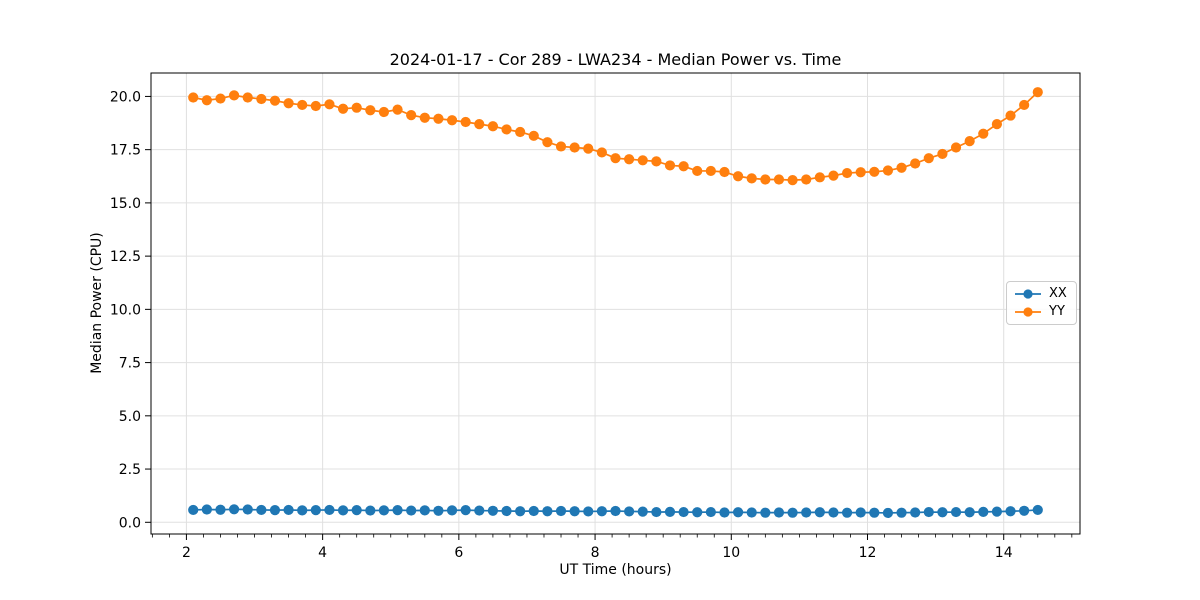 The image size is (1200, 600). I want to click on x-tick-label: 14, so click(1004, 553).